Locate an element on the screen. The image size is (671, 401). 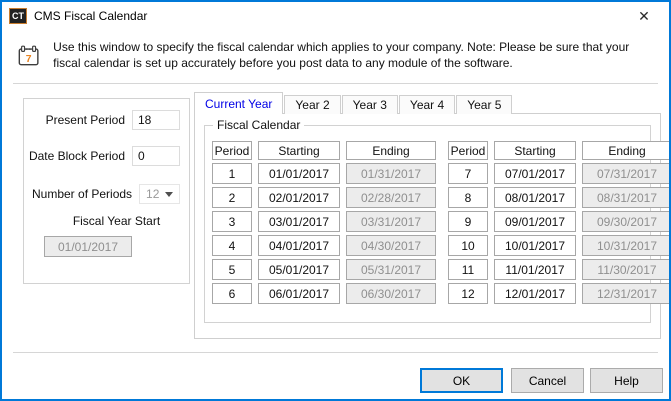
dropdown-arrow-icon is located at coordinates (169, 194).